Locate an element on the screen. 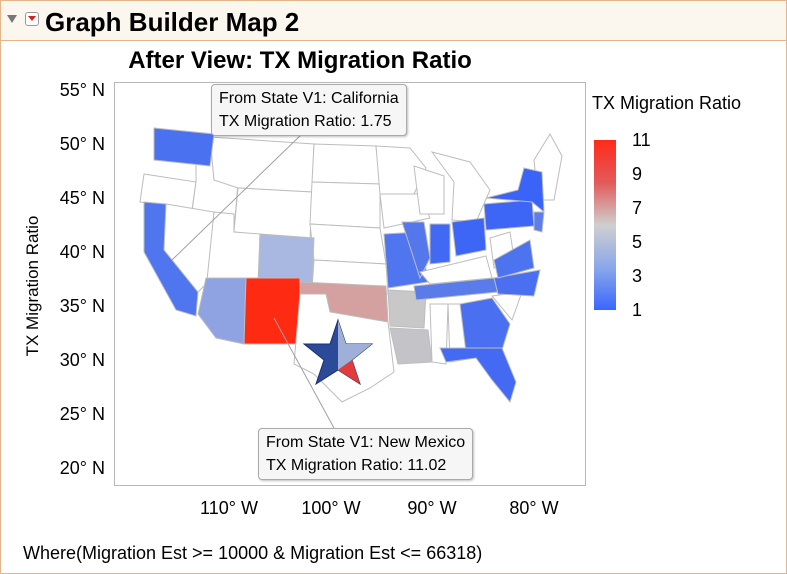  state-washington is located at coordinates (184, 147).